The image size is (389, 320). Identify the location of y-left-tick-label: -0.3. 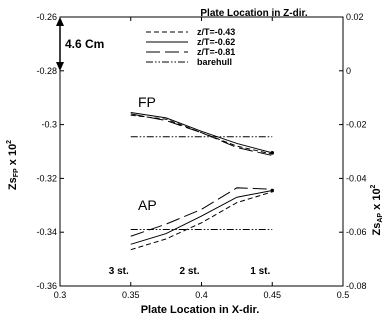
(49, 125).